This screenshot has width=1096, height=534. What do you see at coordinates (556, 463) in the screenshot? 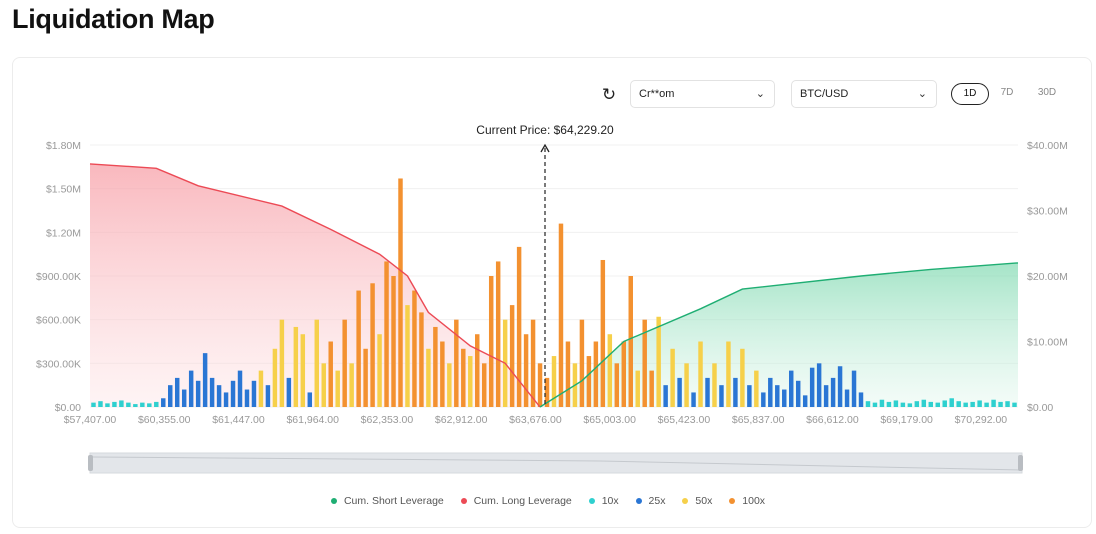
I see `range-slider` at bounding box center [556, 463].